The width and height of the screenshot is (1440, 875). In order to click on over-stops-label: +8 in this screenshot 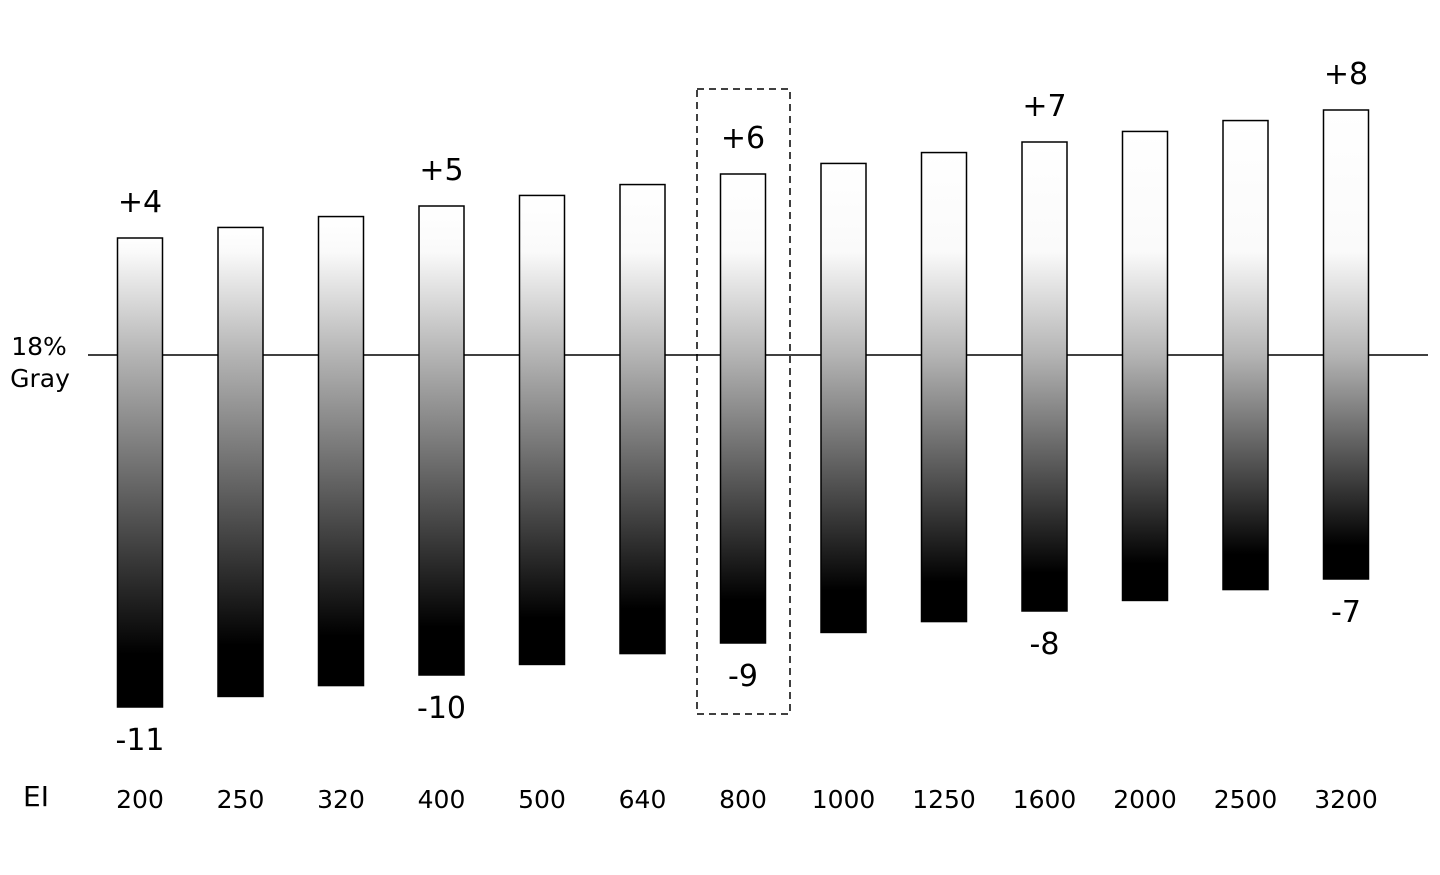, I will do `click(1346, 74)`.